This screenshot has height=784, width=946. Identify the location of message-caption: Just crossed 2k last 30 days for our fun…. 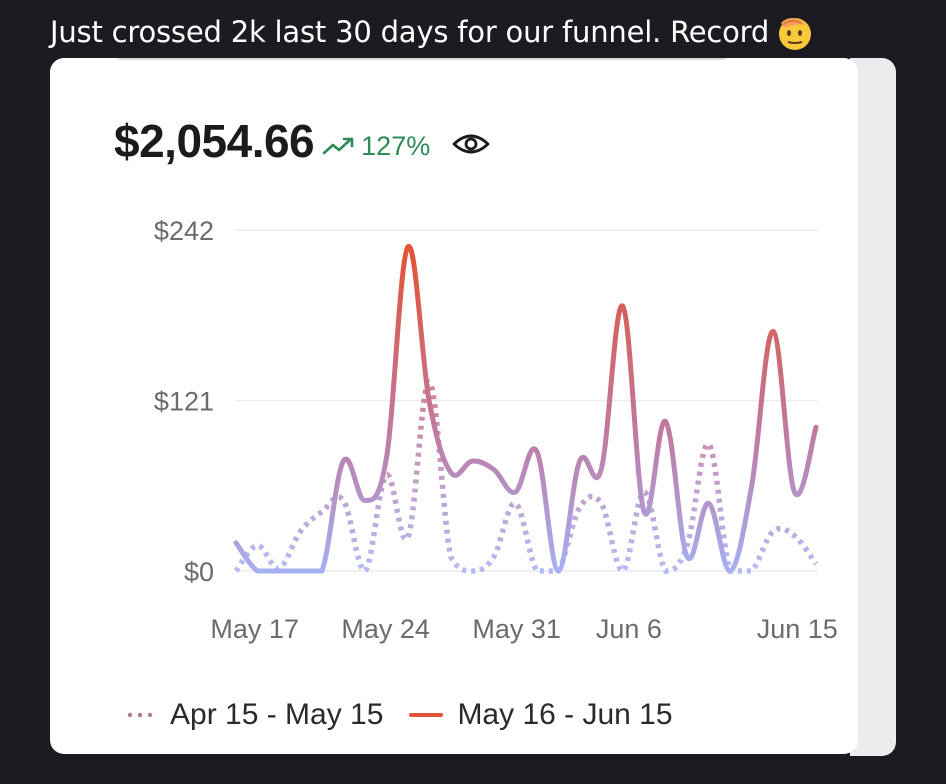
(410, 32).